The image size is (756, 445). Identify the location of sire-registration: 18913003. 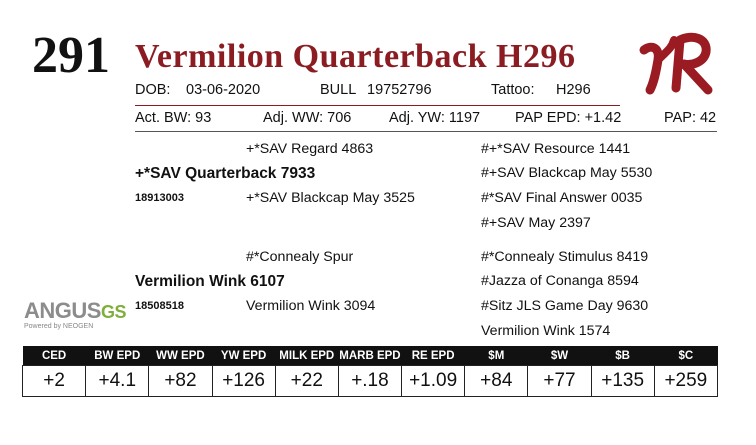
(159, 198).